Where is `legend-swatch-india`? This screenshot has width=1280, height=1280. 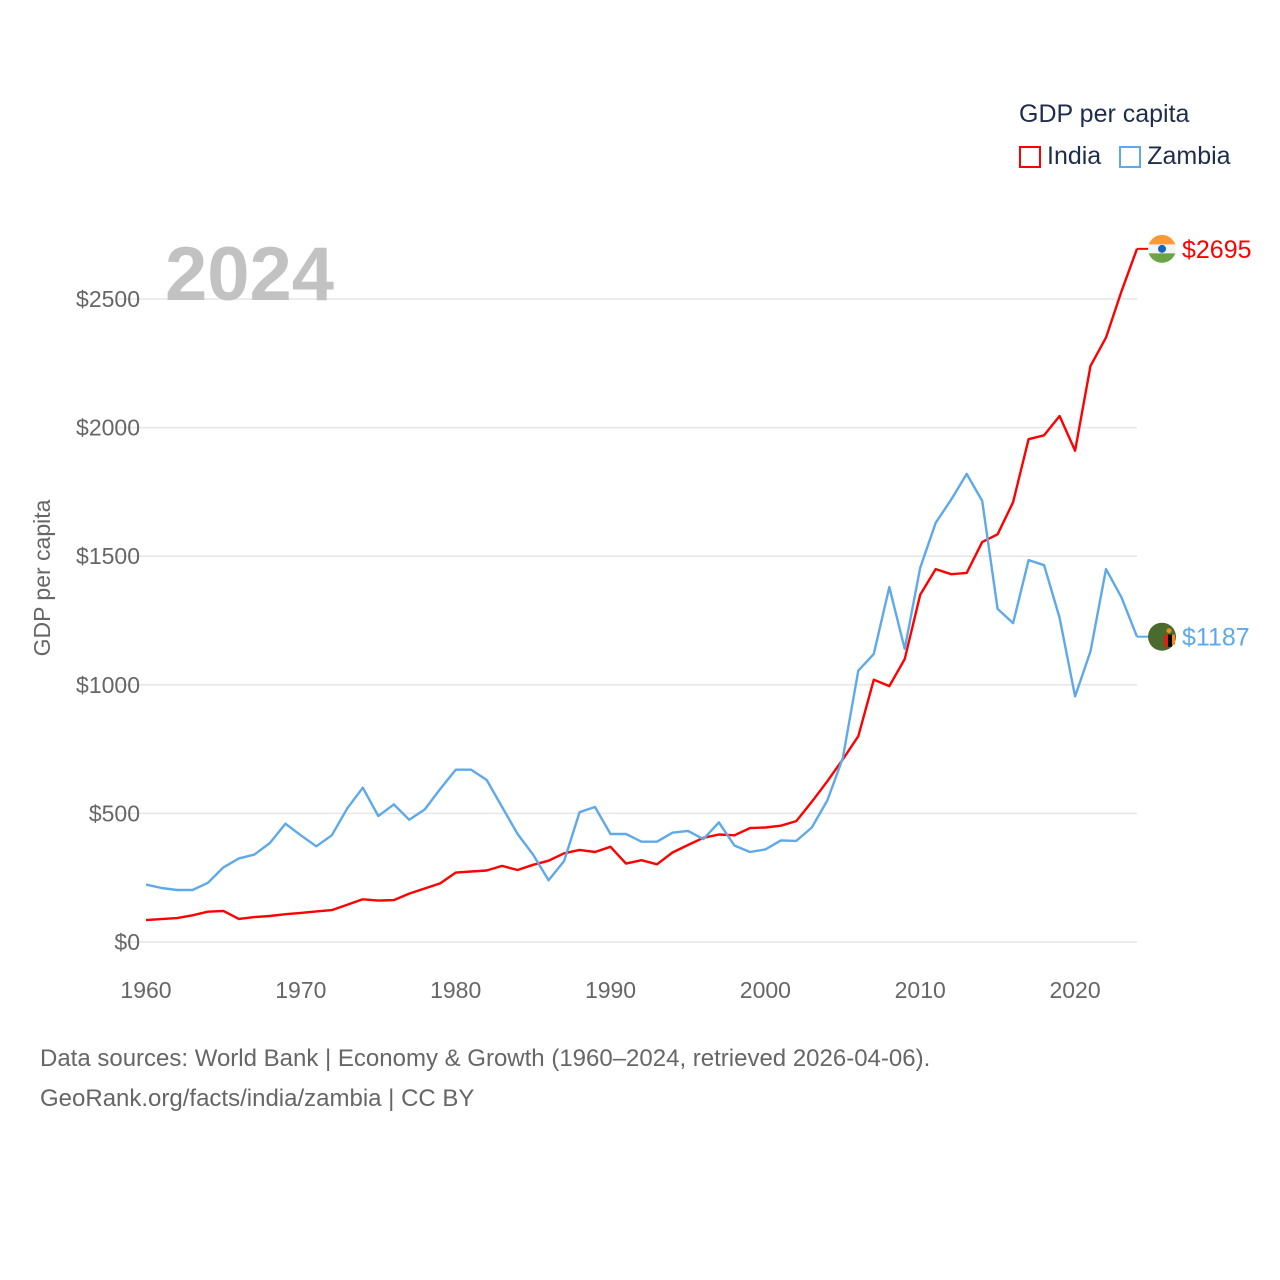 legend-swatch-india is located at coordinates (1030, 156).